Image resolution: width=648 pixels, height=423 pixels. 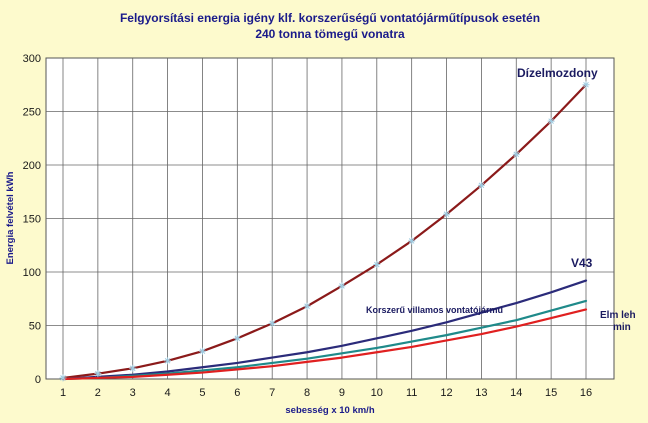 What do you see at coordinates (237, 393) in the screenshot?
I see `x-tick-label: 6` at bounding box center [237, 393].